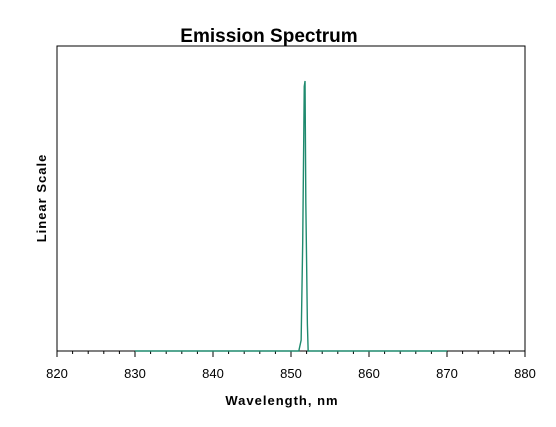  I want to click on x-tick-label: 880, so click(525, 373).